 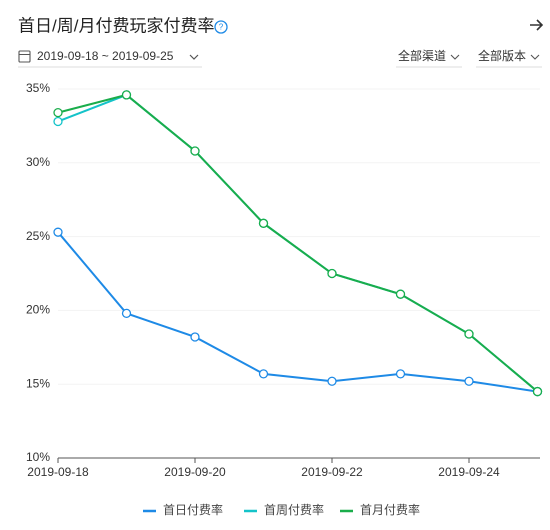 I want to click on filter-label: 全部渠道, so click(x=422, y=55).